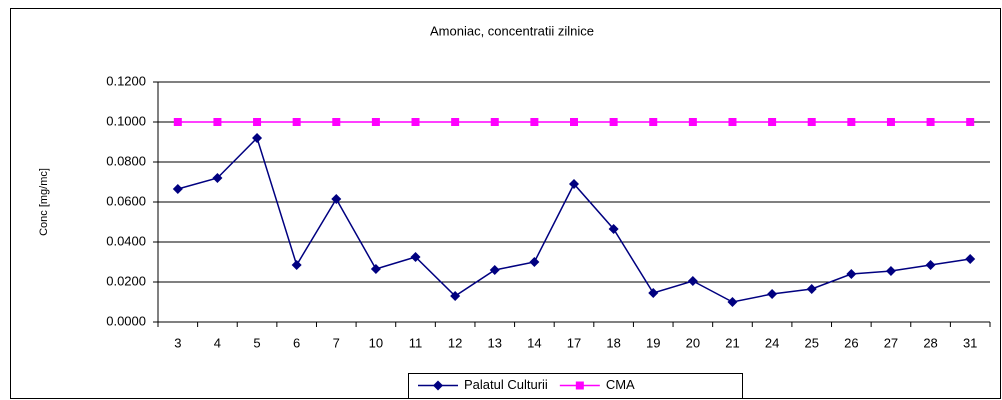 This screenshot has height=400, width=1002. What do you see at coordinates (126, 280) in the screenshot?
I see `y-tick-label: 0.0200` at bounding box center [126, 280].